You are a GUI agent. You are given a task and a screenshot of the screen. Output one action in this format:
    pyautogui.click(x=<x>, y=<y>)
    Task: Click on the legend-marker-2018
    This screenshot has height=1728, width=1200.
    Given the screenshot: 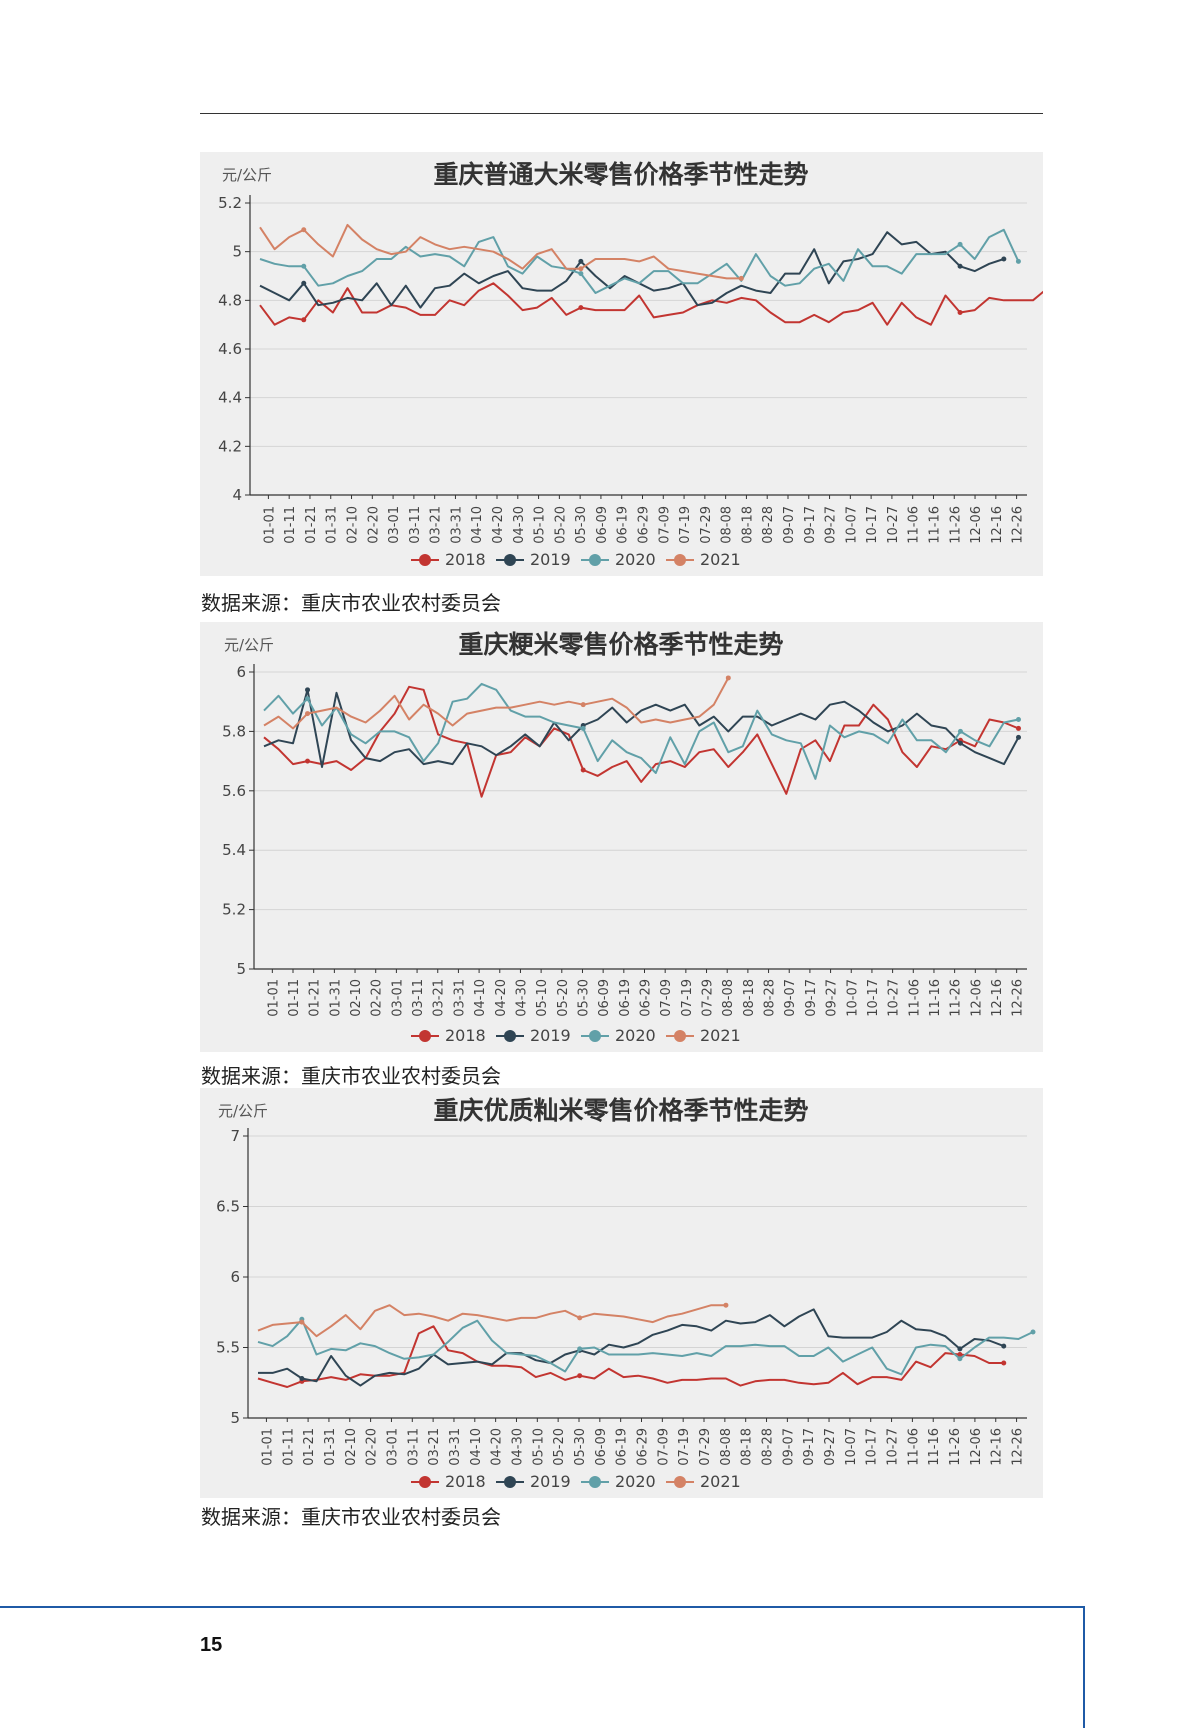 What is the action you would take?
    pyautogui.click(x=425, y=560)
    